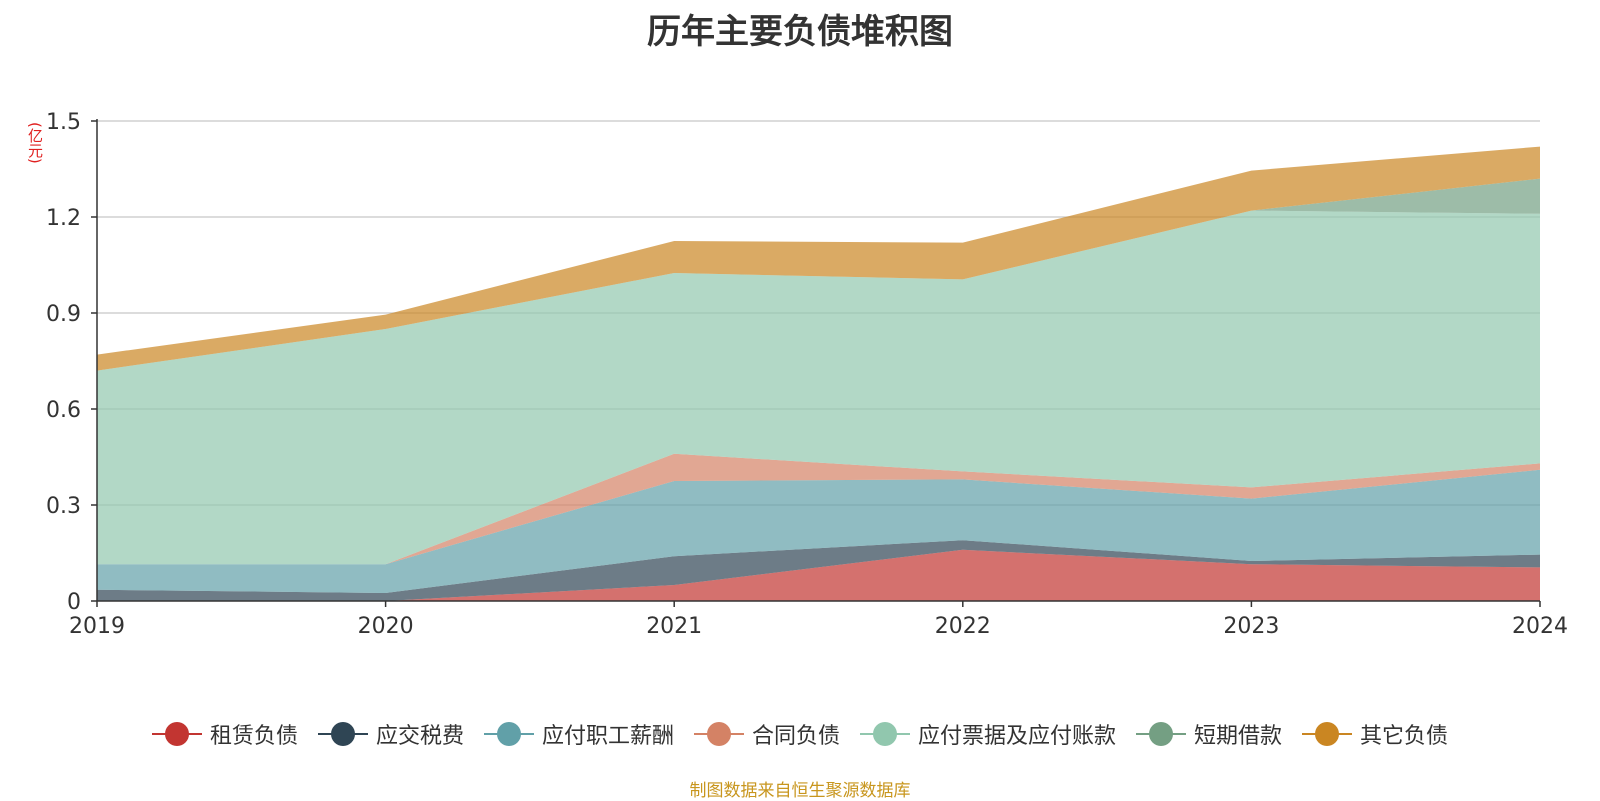  I want to click on source-note: 制图数据来自恒生聚源数据库, so click(800, 791).